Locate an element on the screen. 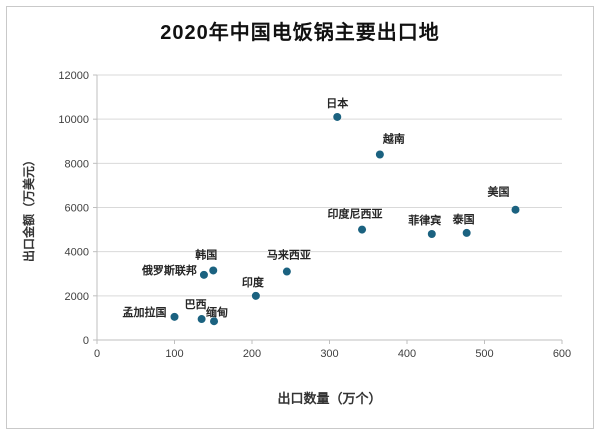  y-tick-label: 2000 is located at coordinates (77, 297).